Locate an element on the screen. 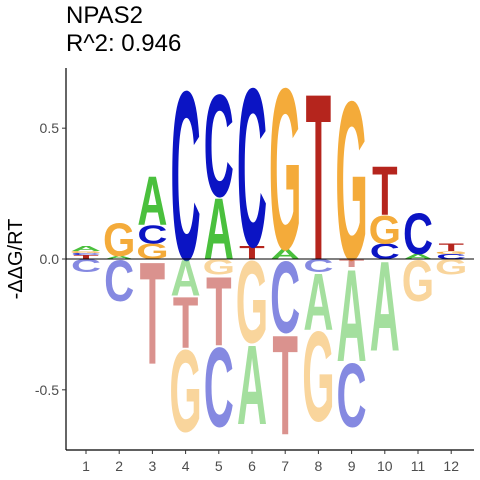 The width and height of the screenshot is (480, 480). y-tick-label: -0.5 is located at coordinates (47, 390).